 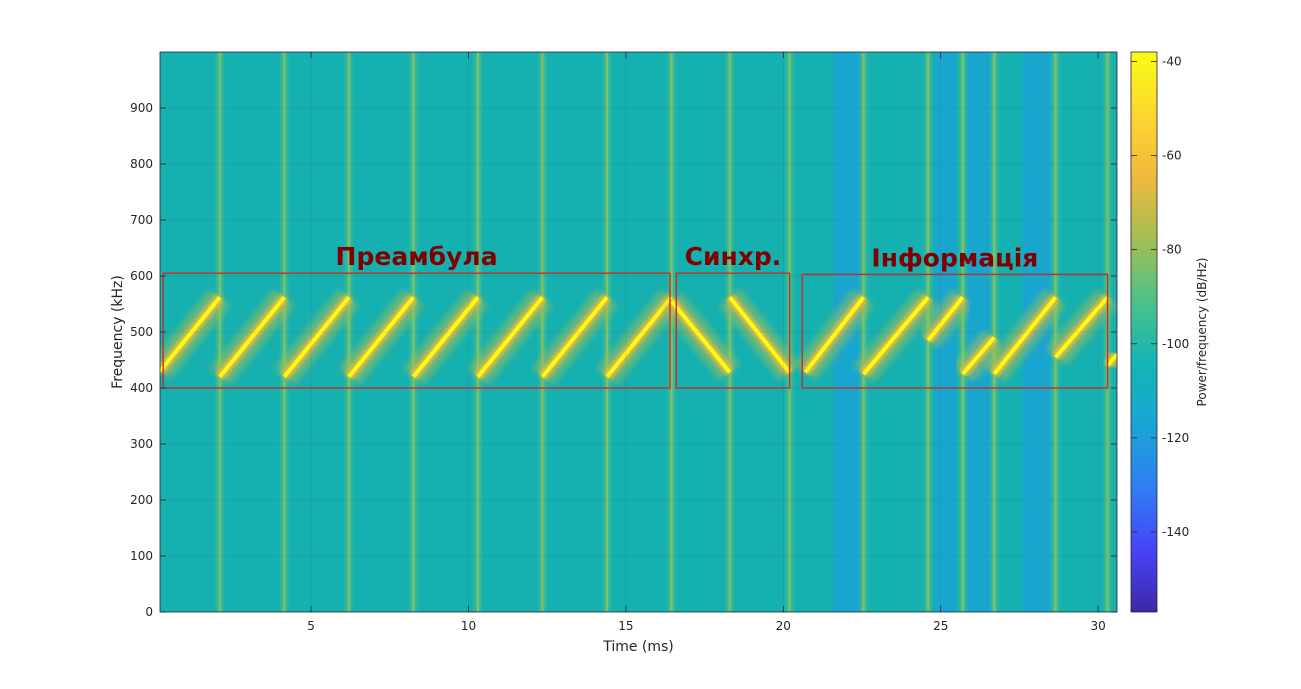 What do you see at coordinates (1172, 61) in the screenshot?
I see `colorbar-tick-label: -40` at bounding box center [1172, 61].